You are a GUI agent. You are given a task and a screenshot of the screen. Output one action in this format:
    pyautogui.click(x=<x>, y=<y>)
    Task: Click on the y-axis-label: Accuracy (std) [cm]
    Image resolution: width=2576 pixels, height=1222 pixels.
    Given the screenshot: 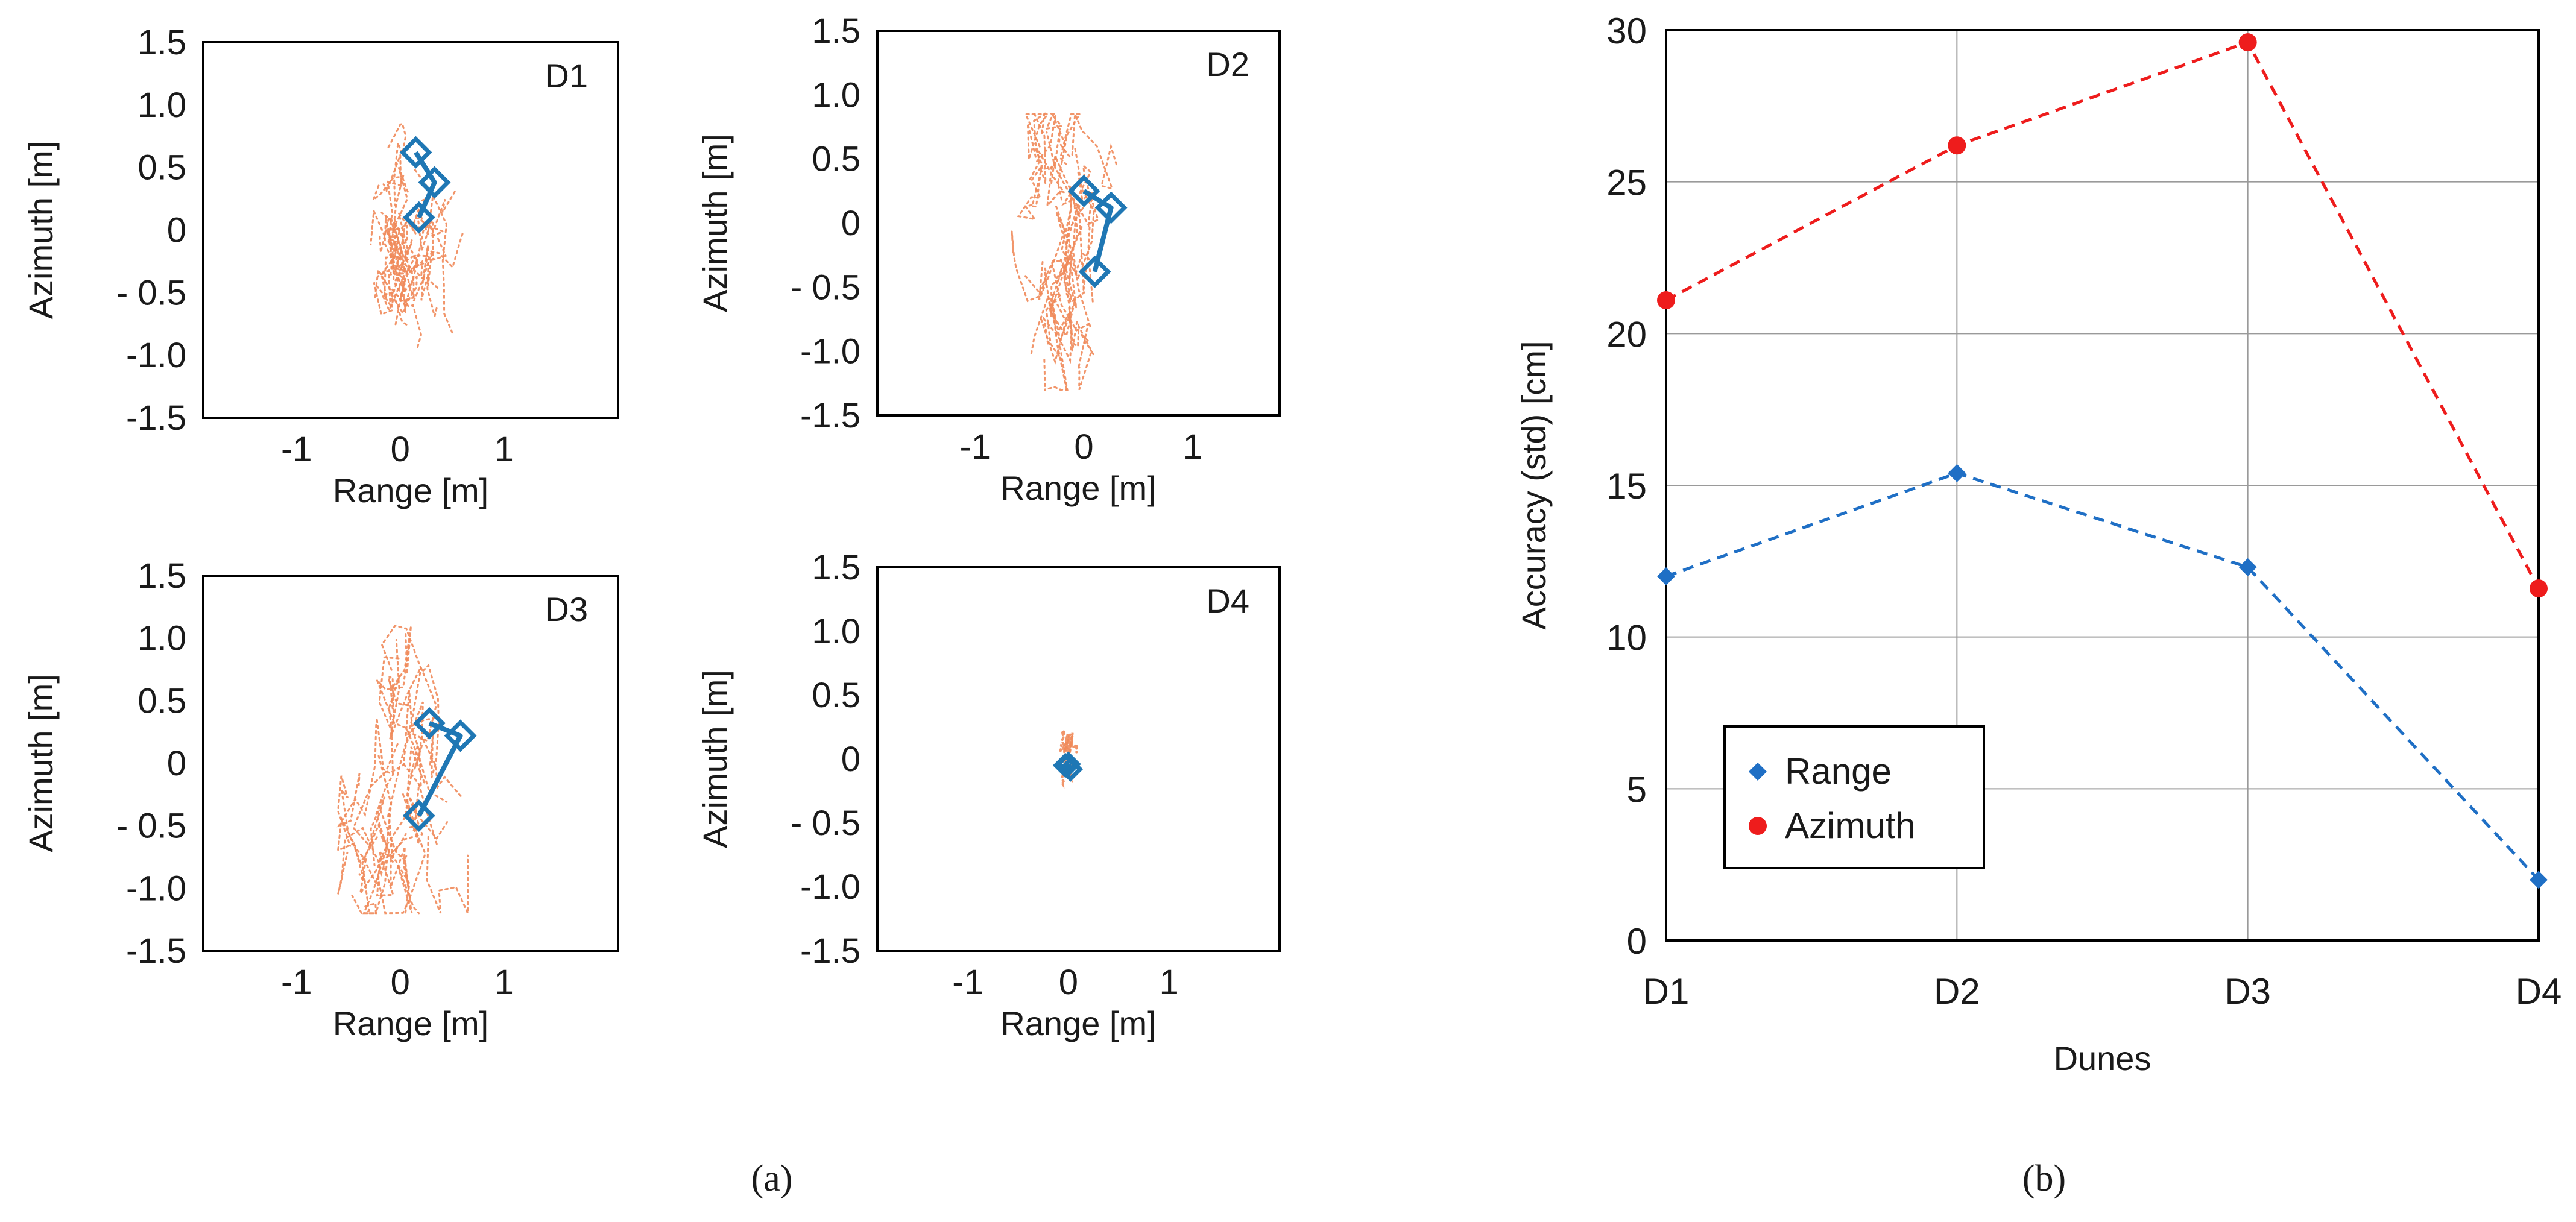 What is the action you would take?
    pyautogui.click(x=1534, y=485)
    